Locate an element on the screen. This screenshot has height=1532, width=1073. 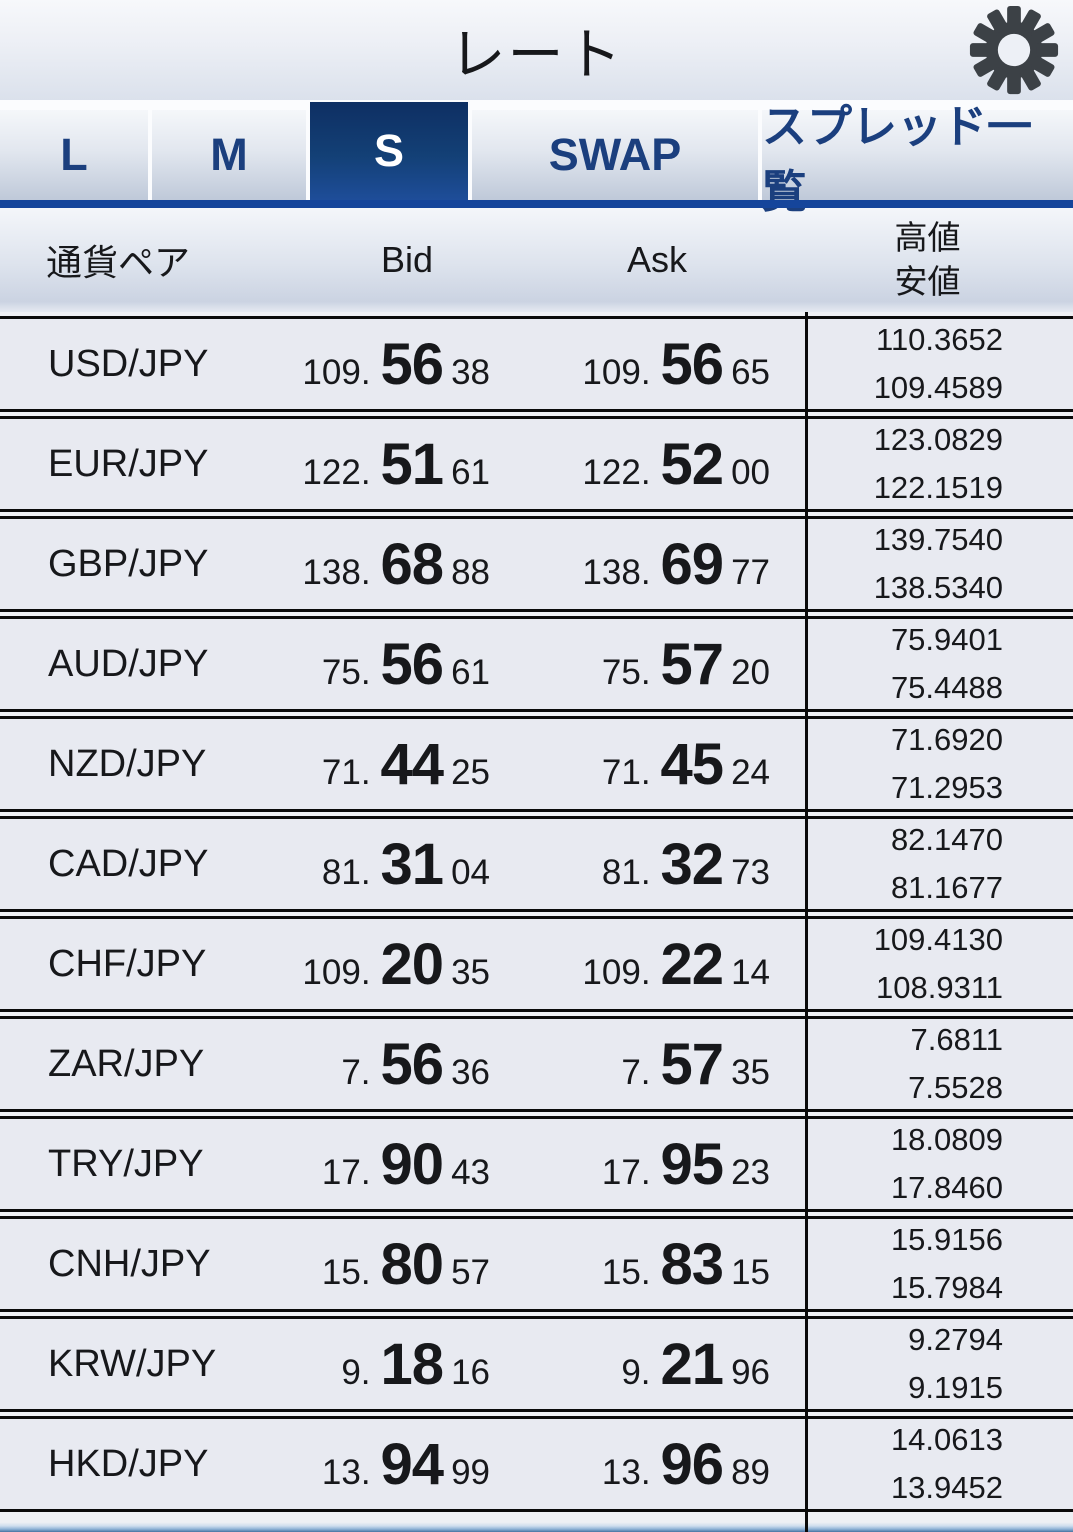
rate-row: KRW/JPY 9. 18 16 9. 21 96 9.2794 9.1915 is located at coordinates (536, 1364).